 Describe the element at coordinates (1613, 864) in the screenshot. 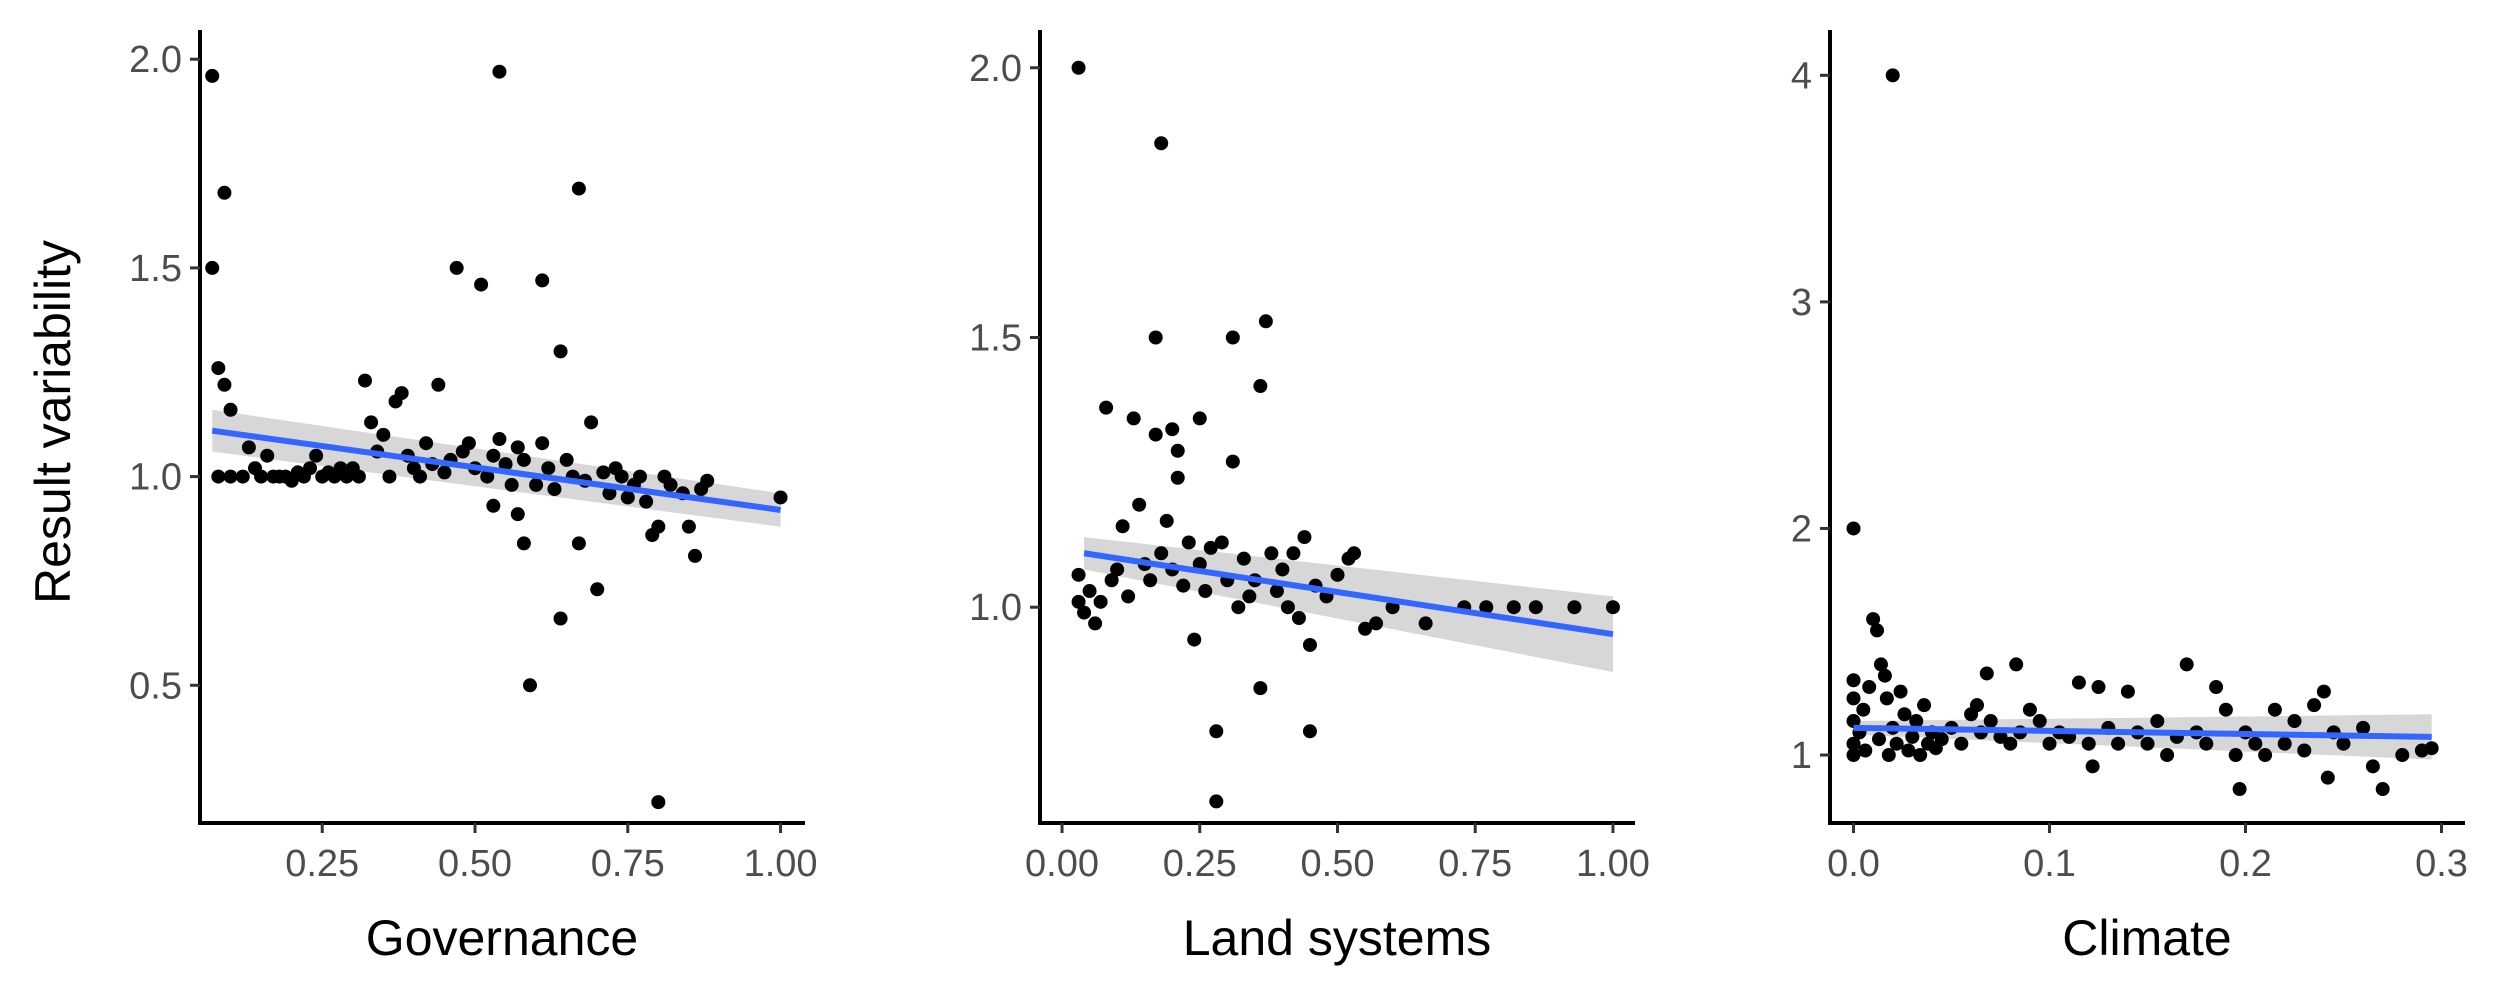

I see `x-tick-label: 1.00` at that location.